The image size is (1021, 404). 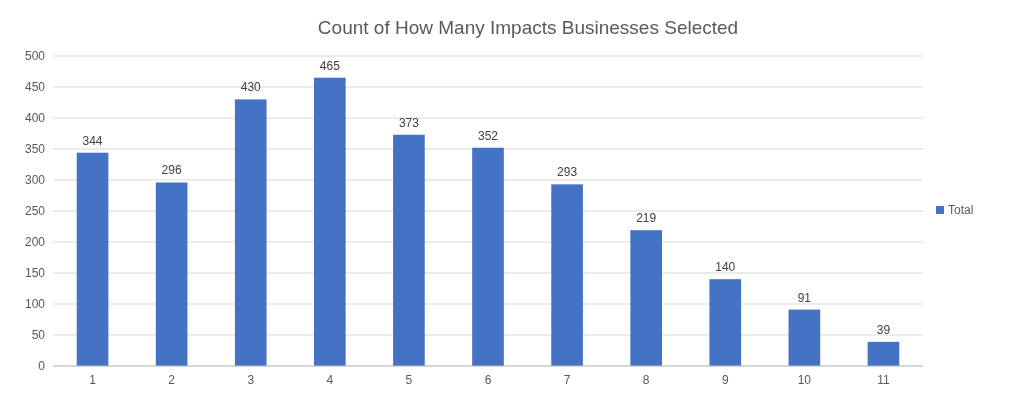 I want to click on data-label: 465, so click(x=330, y=65).